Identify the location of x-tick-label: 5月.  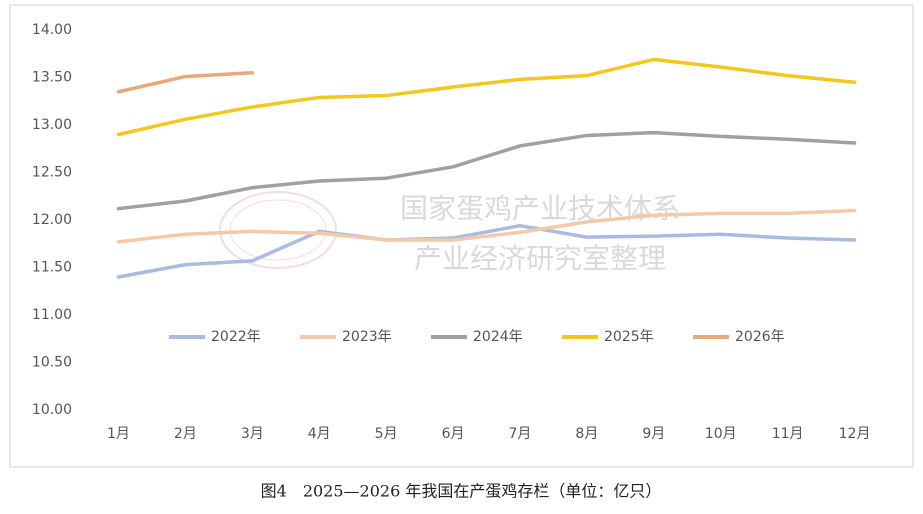
(386, 434).